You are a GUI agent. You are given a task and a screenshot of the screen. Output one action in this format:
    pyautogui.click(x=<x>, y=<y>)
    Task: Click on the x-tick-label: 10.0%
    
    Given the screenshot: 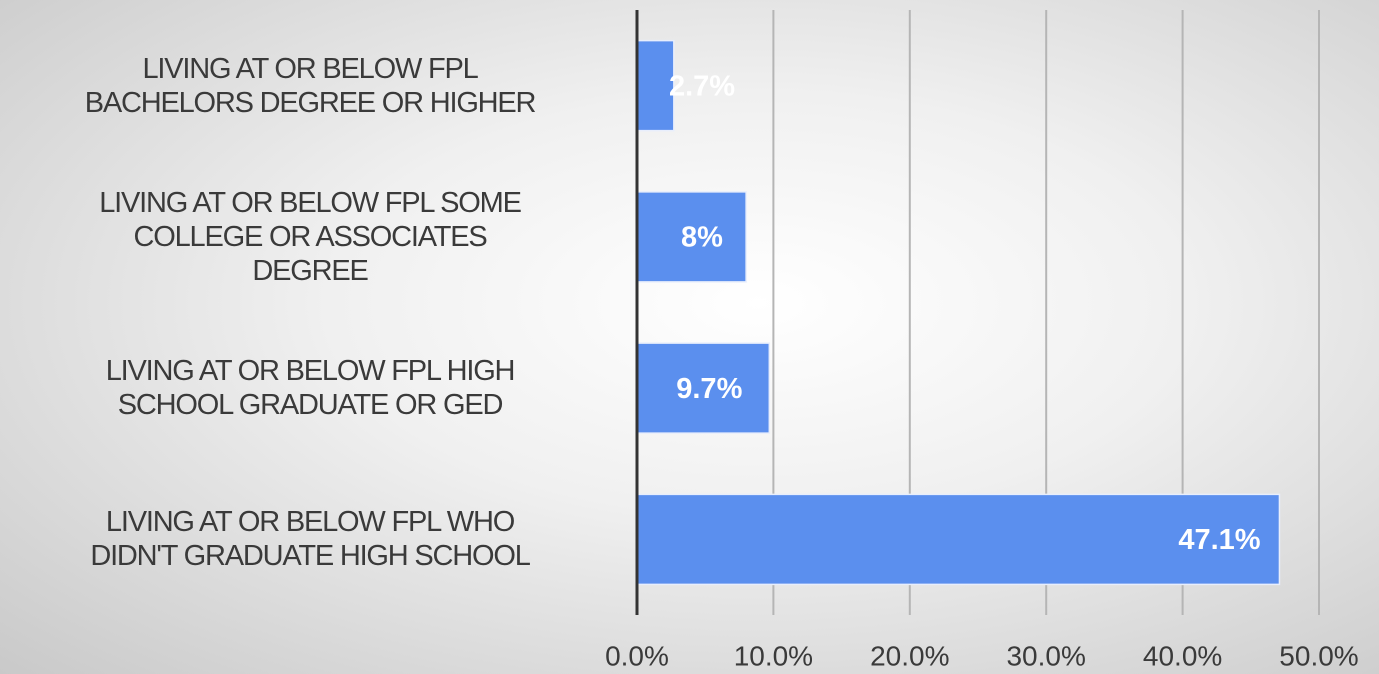 What is the action you would take?
    pyautogui.click(x=773, y=655)
    